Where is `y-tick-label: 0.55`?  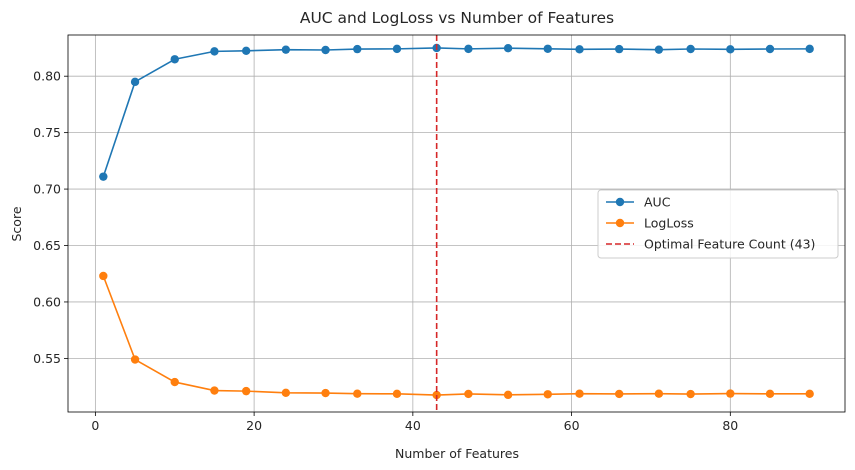 y-tick-label: 0.55 is located at coordinates (47, 358).